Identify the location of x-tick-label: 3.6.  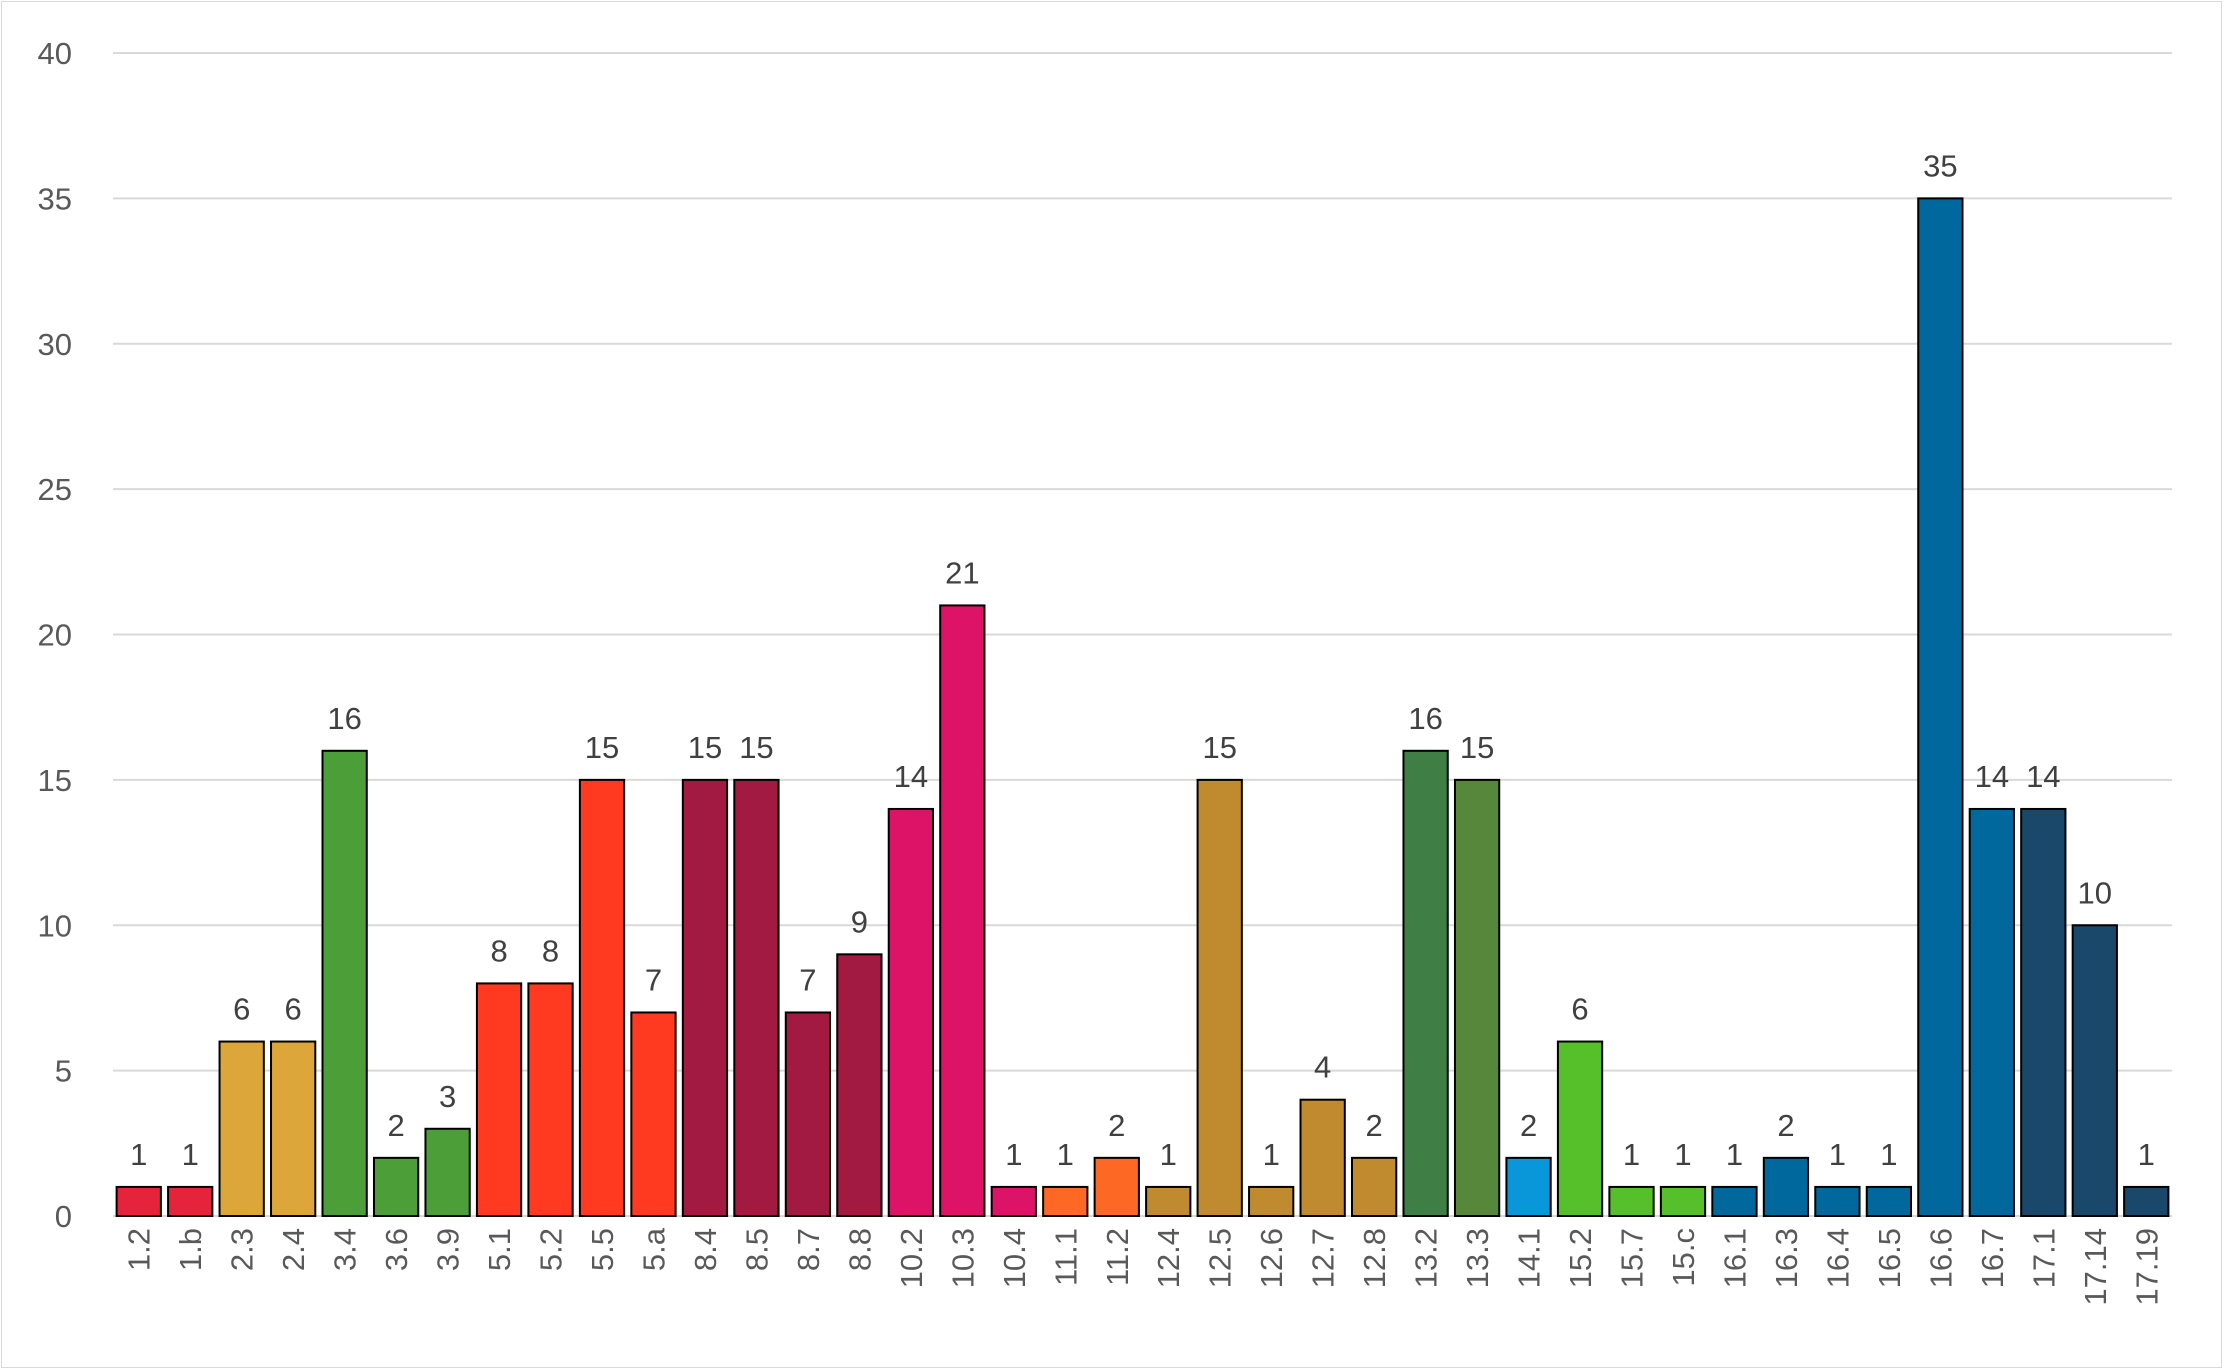
(396, 1249).